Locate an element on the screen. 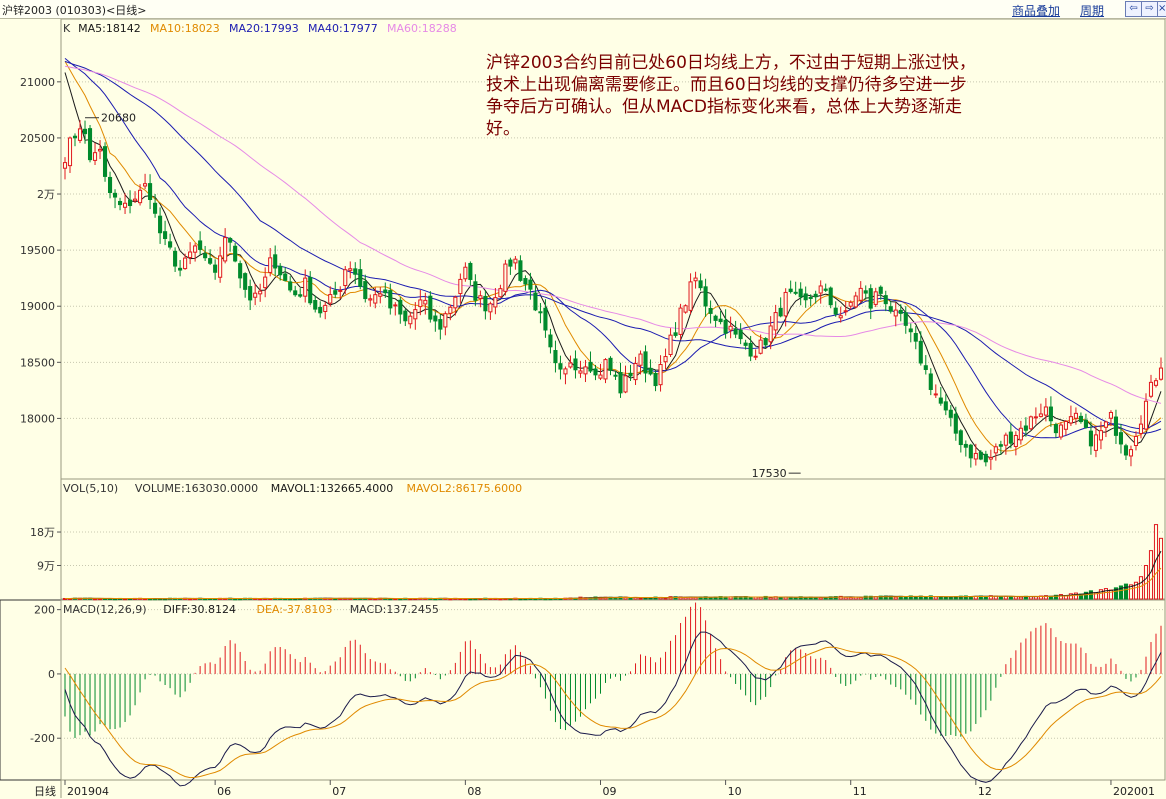  price-legend-item: MA20:17993 is located at coordinates (264, 28).